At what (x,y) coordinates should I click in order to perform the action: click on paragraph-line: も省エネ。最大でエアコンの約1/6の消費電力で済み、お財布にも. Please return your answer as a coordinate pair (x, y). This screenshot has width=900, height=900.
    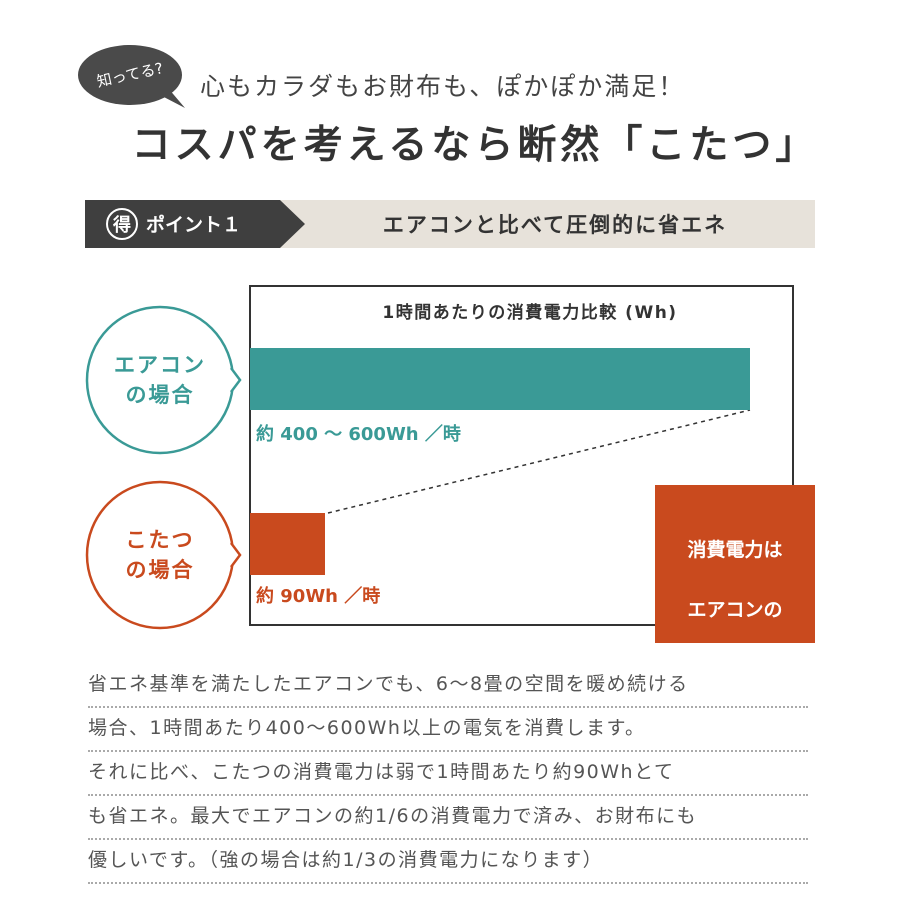
    Looking at the image, I should click on (448, 818).